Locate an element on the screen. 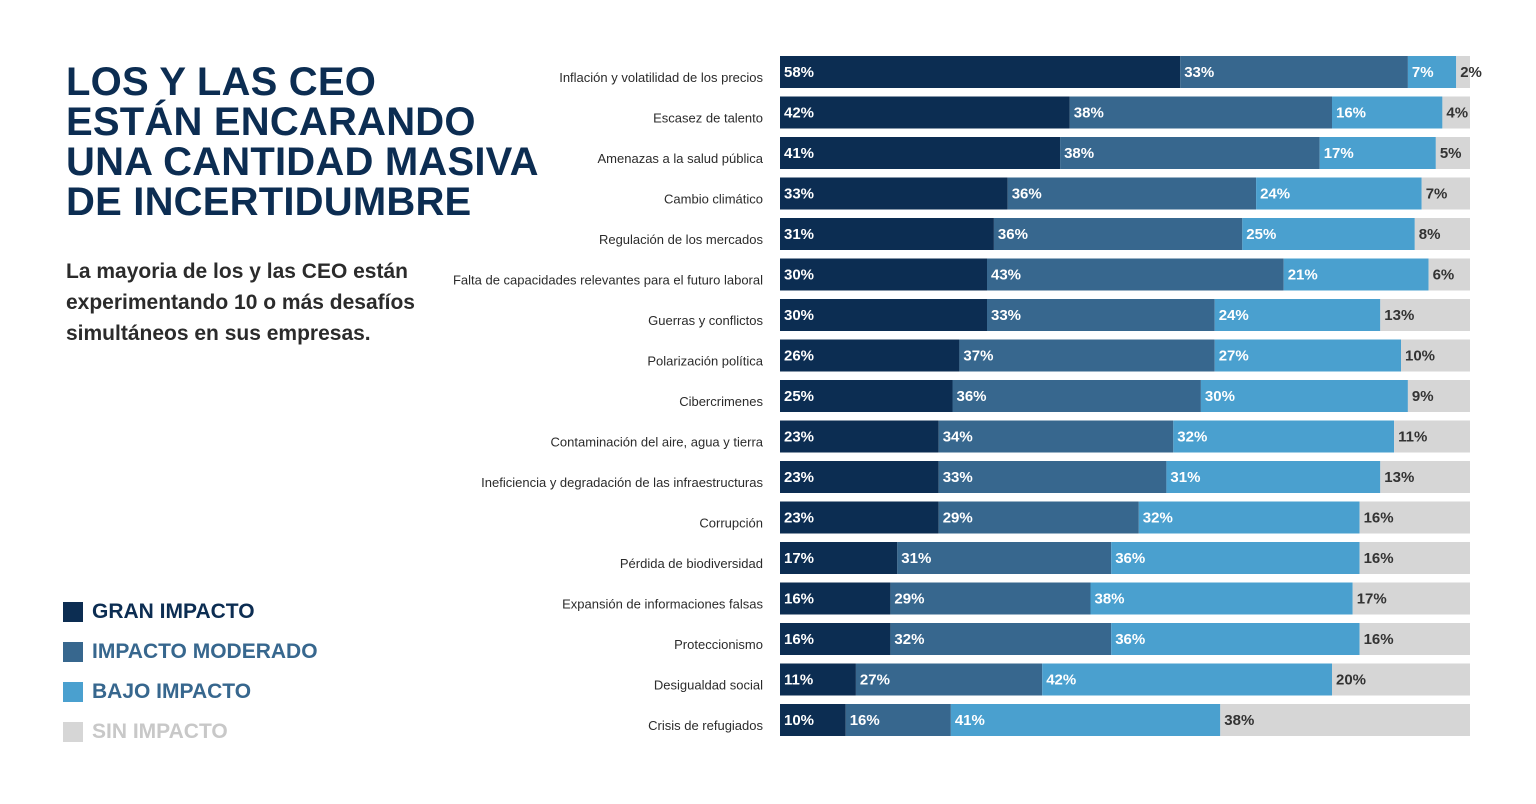 The width and height of the screenshot is (1536, 804). data-label: 5% is located at coordinates (1451, 153).